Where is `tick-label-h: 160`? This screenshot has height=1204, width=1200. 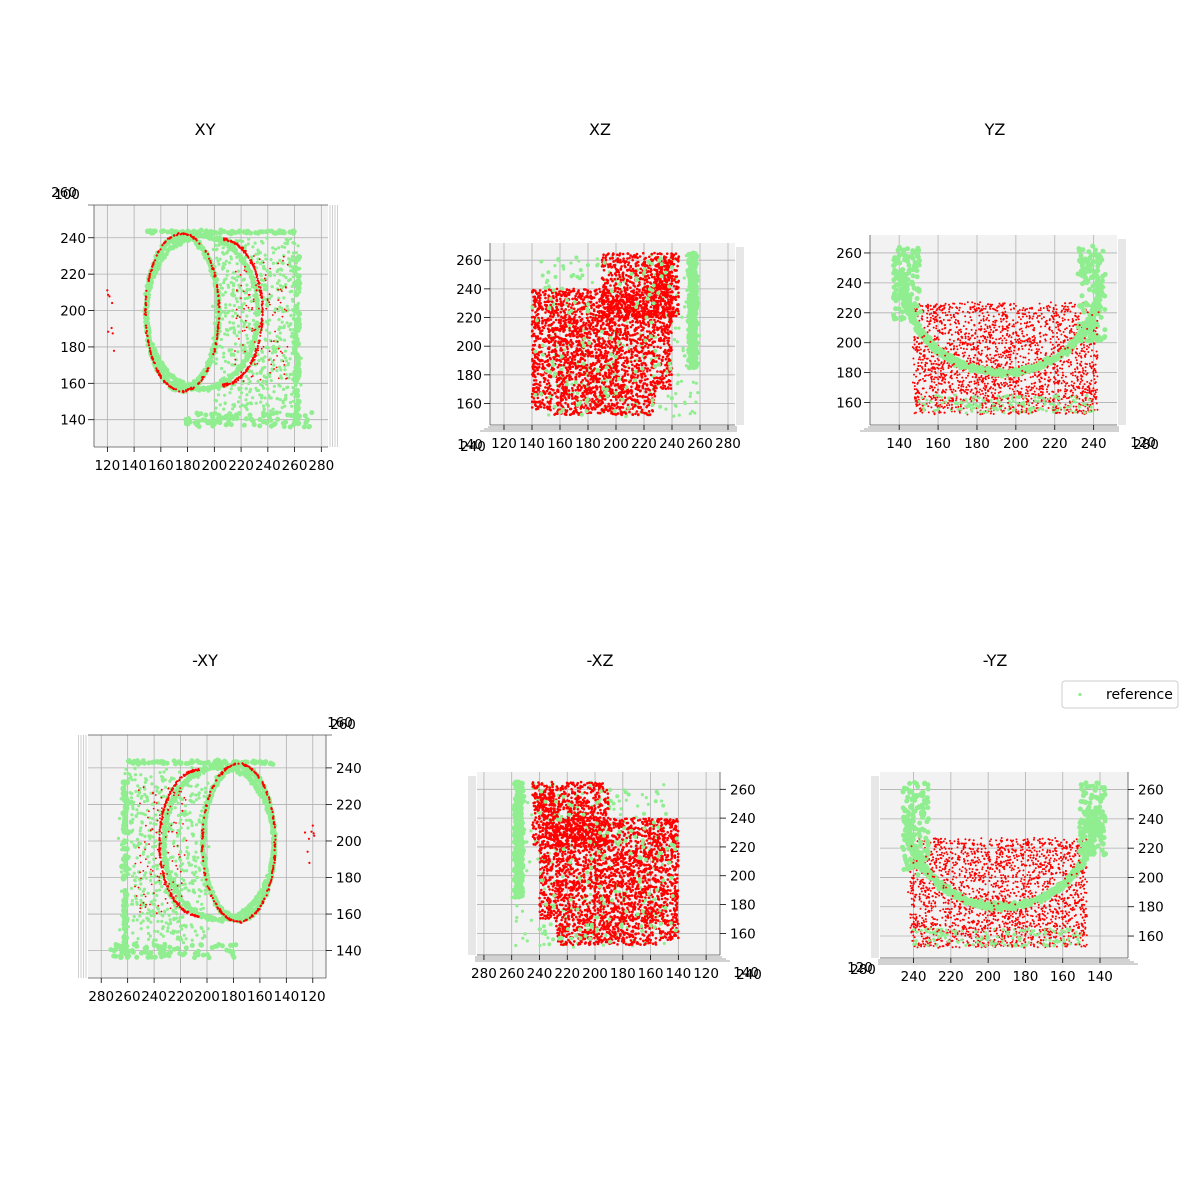
tick-label-h: 160 is located at coordinates (560, 444).